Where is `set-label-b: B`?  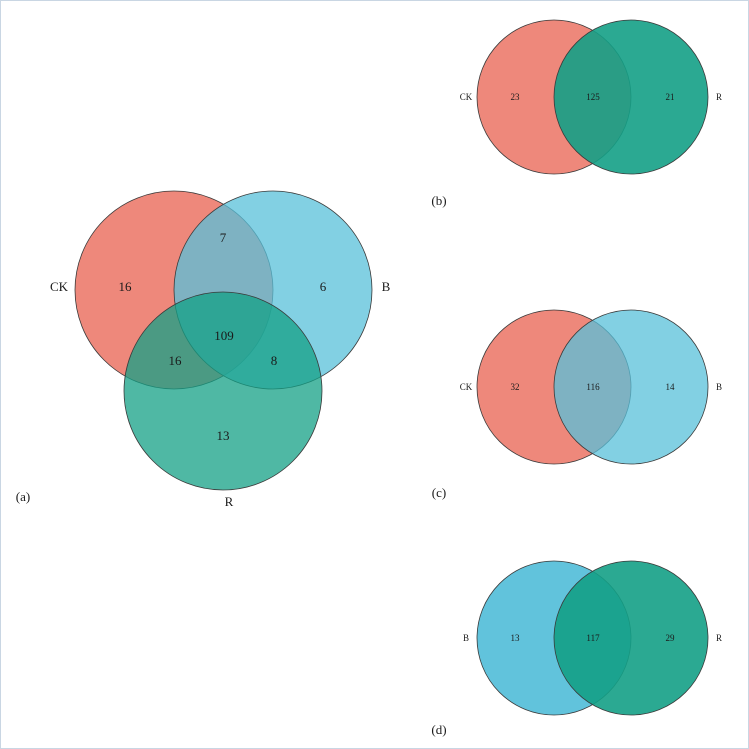
set-label-b: B is located at coordinates (386, 286).